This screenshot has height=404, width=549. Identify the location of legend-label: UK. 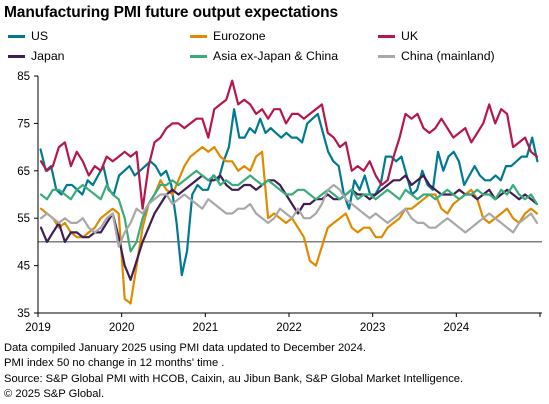
(410, 36).